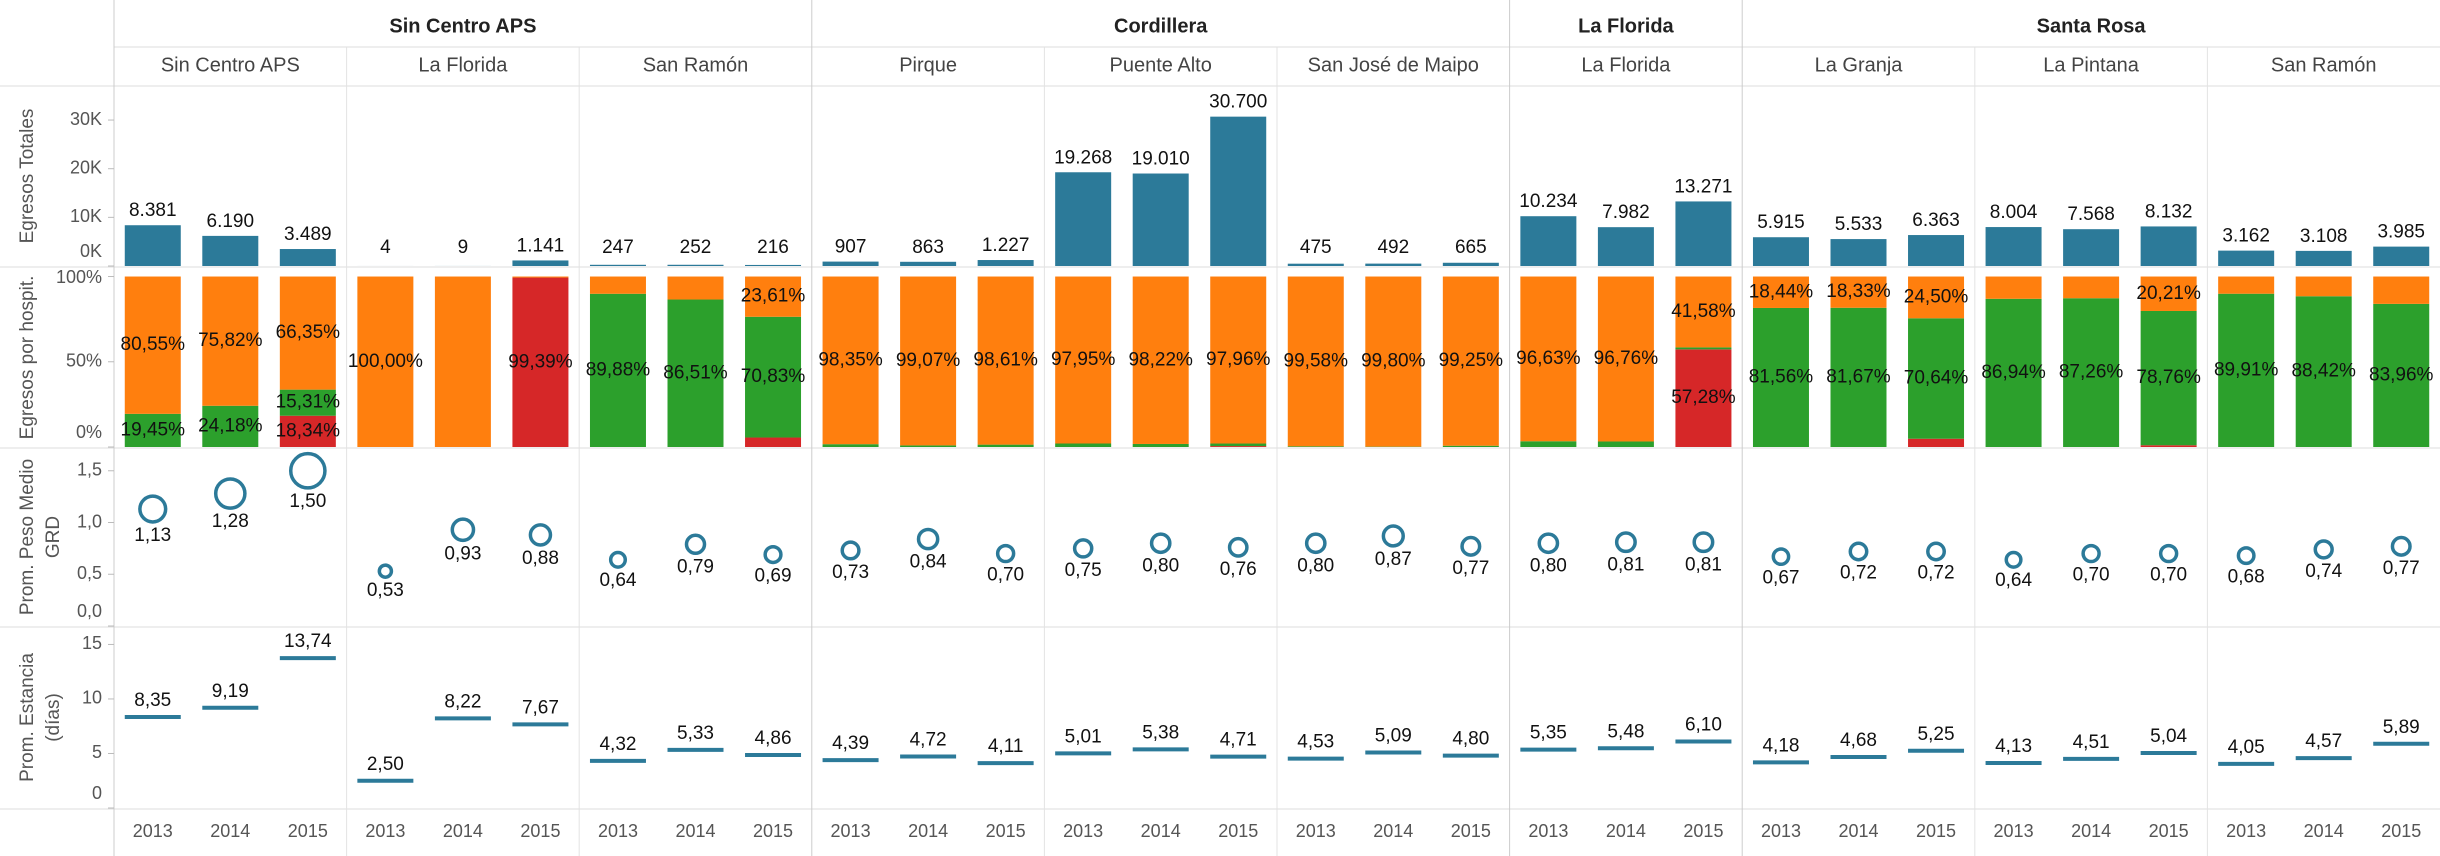 The height and width of the screenshot is (856, 2440). I want to click on value-label: 89,88%, so click(618, 369).